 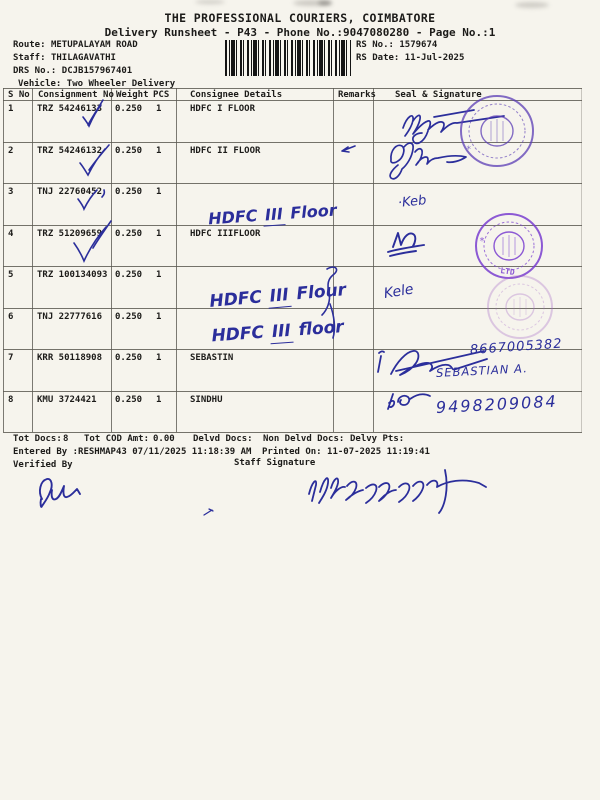 What do you see at coordinates (346, 452) in the screenshot?
I see `printed-on-line: Printed On: 11-07-2025 11:19:41` at bounding box center [346, 452].